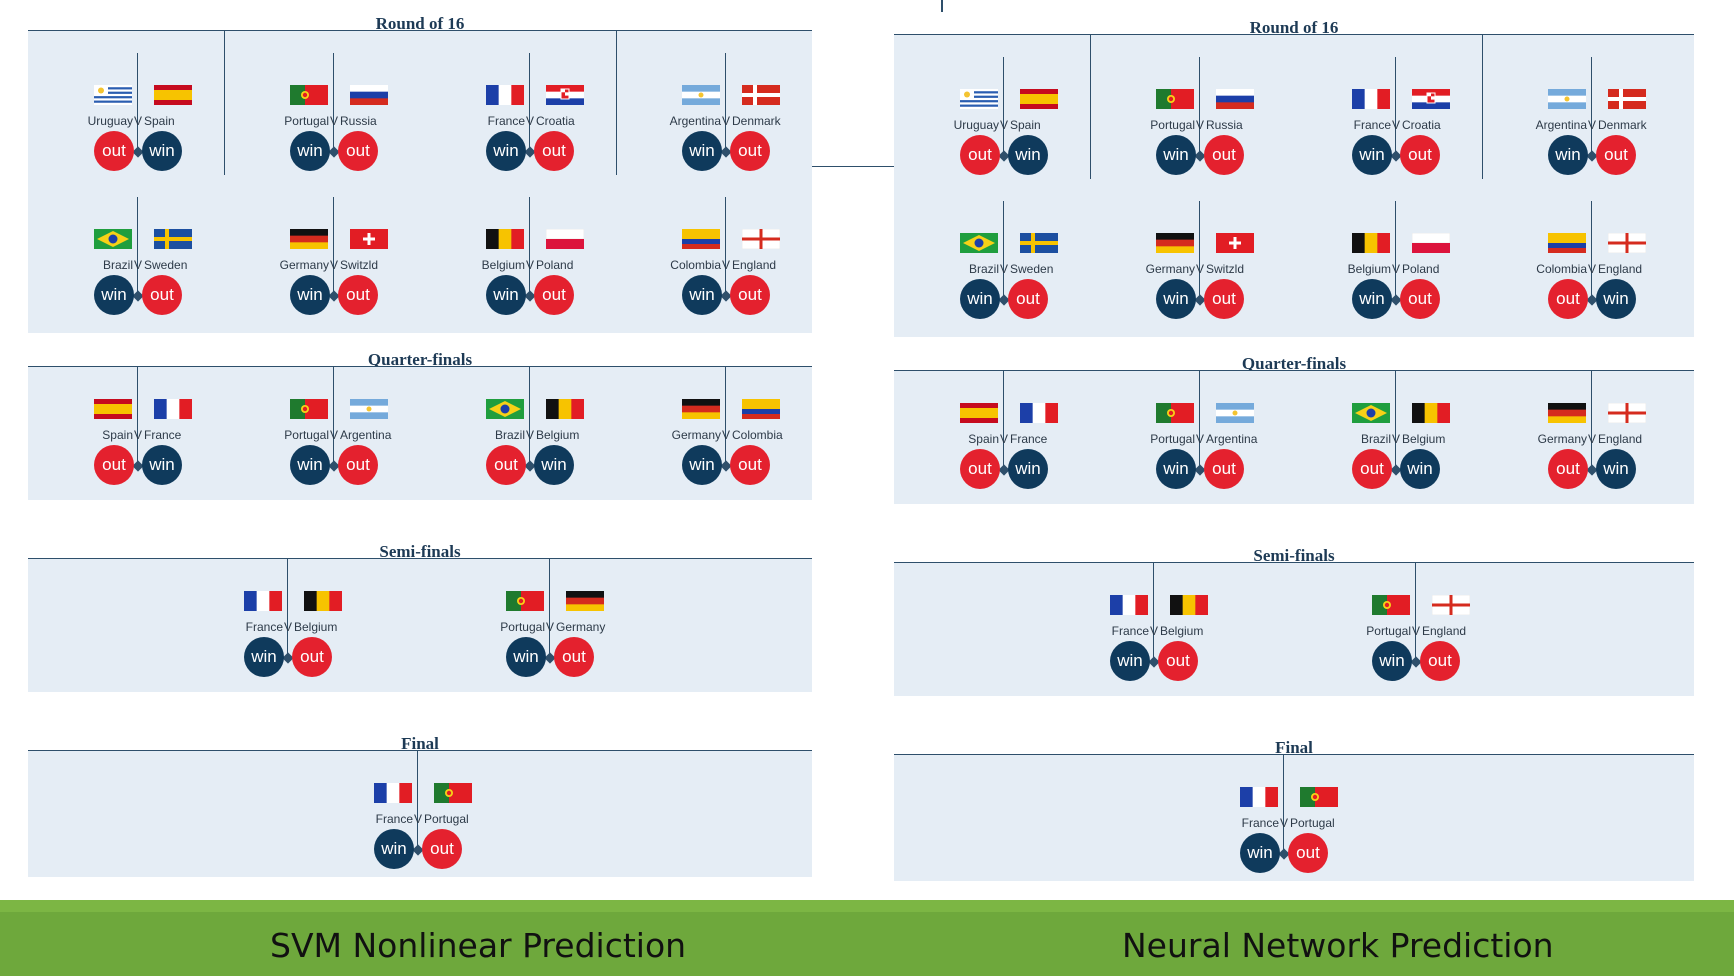 This screenshot has height=976, width=1734. Describe the element at coordinates (942, 6) in the screenshot. I see `bracket-connector-stub` at that location.